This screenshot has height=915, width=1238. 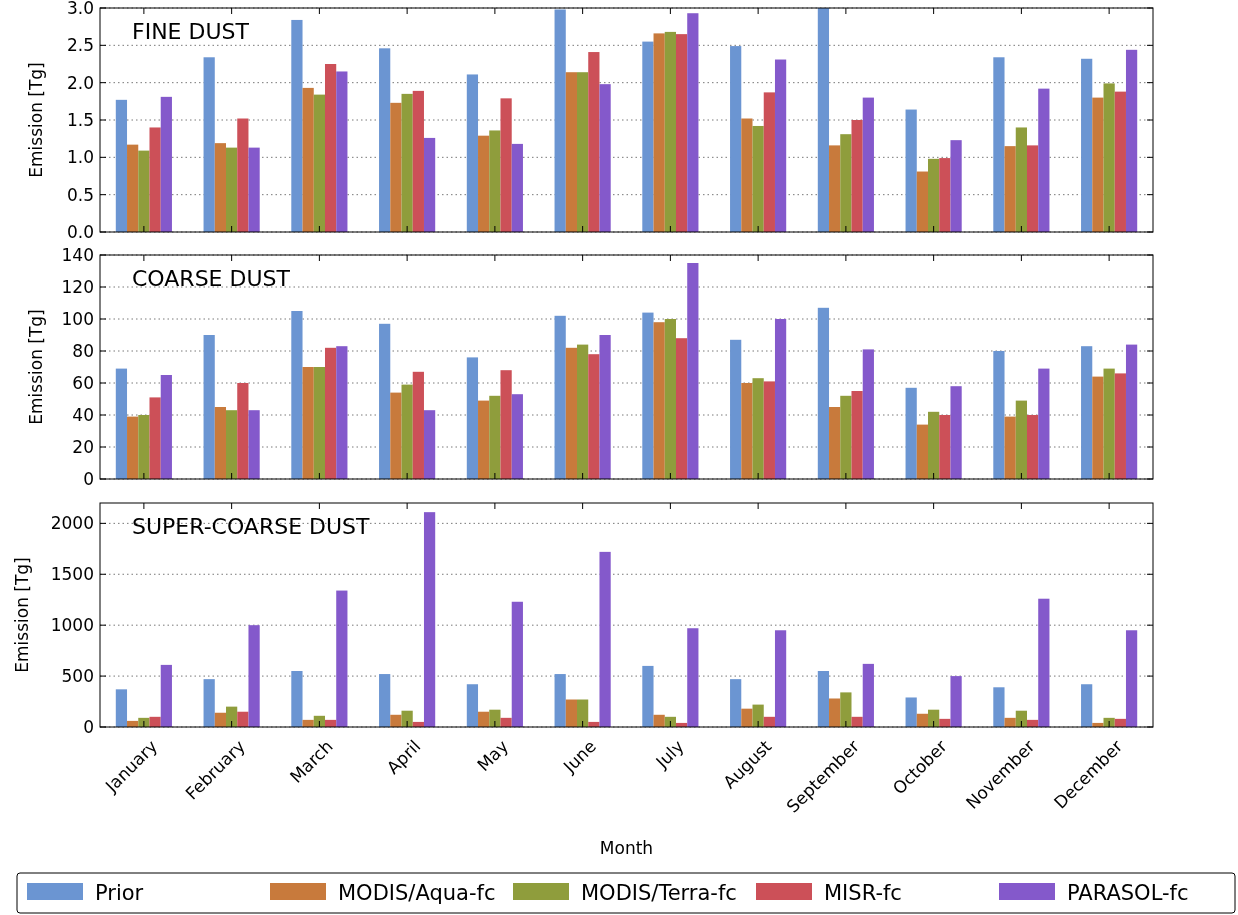 I want to click on y-tick-label: 140, so click(x=77, y=254).